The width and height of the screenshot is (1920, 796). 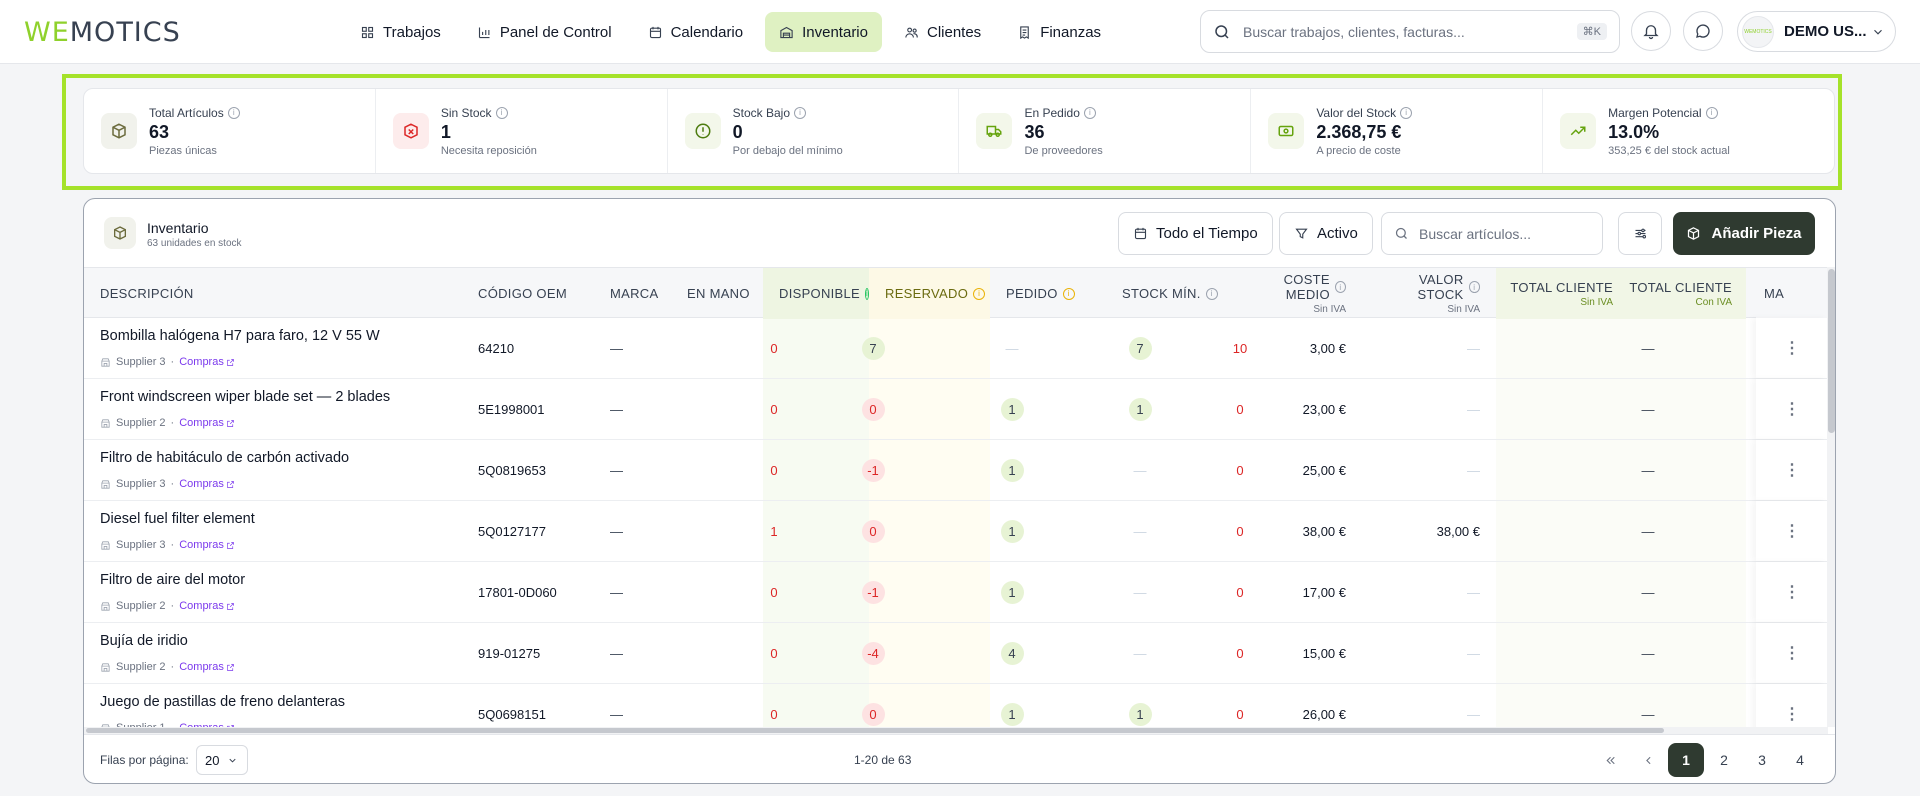 What do you see at coordinates (718, 293) in the screenshot?
I see `col-header-onhand: EN MANO` at bounding box center [718, 293].